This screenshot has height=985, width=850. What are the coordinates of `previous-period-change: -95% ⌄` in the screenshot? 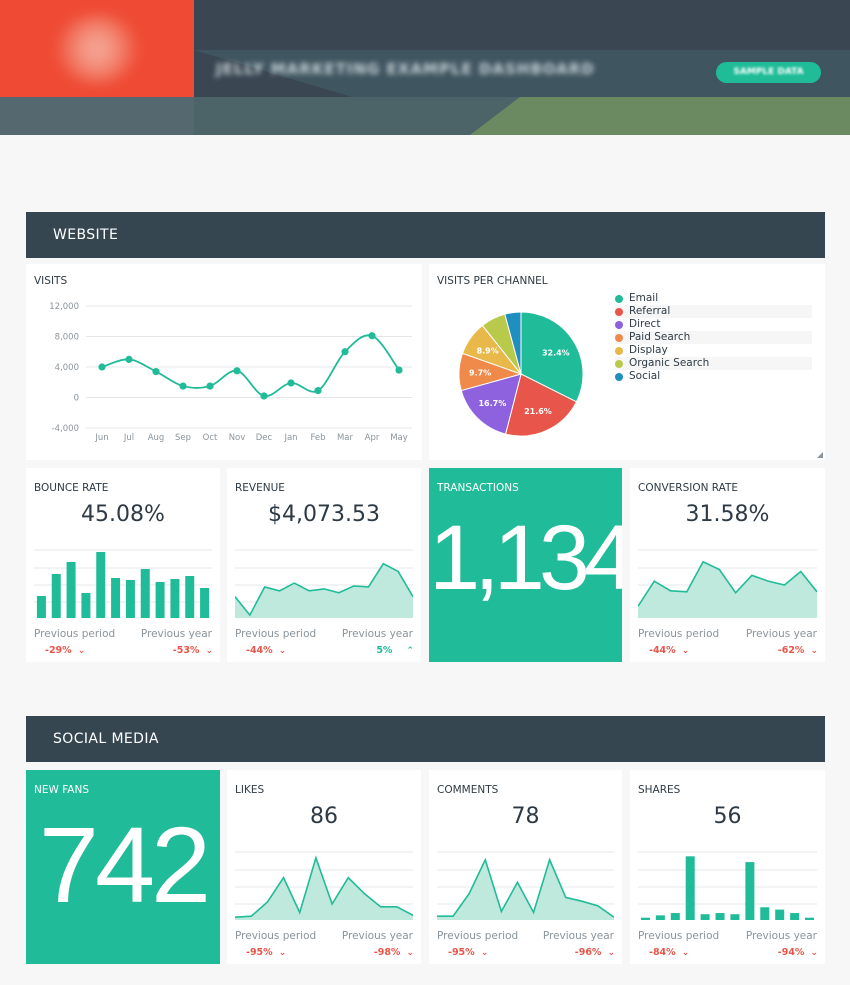 It's located at (468, 952).